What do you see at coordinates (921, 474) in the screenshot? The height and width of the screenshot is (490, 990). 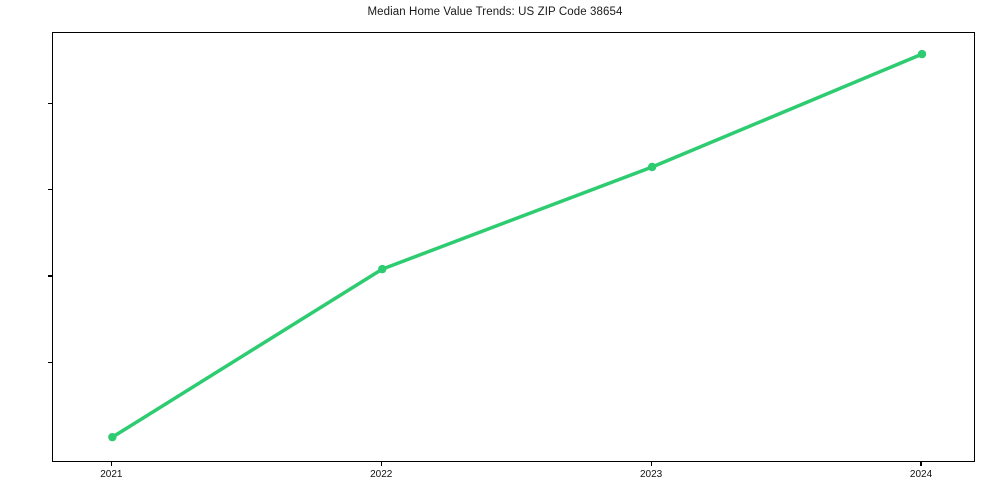 I see `x-tick-label: 2024` at bounding box center [921, 474].